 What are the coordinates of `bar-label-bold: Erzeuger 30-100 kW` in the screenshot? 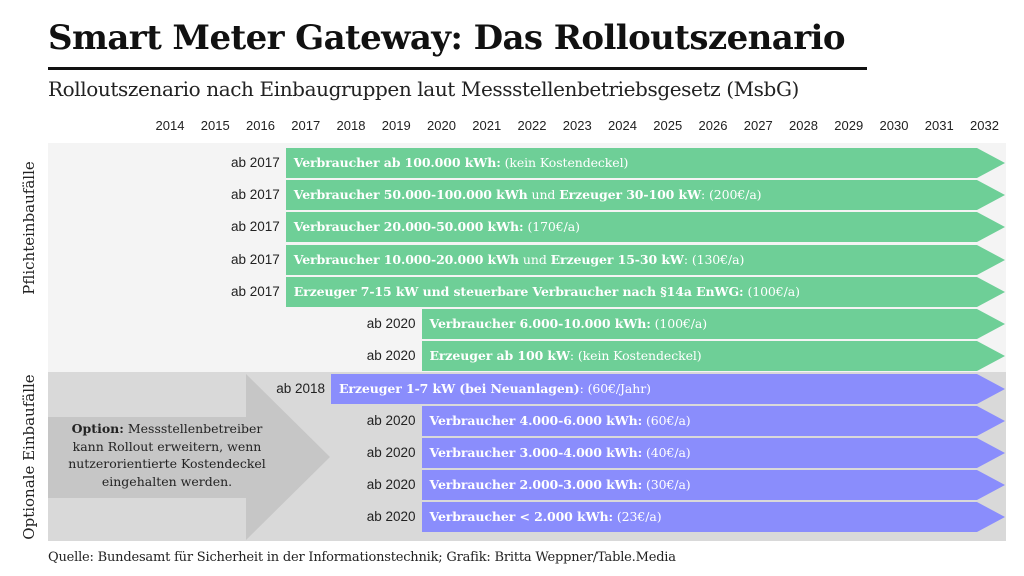 It's located at (630, 194).